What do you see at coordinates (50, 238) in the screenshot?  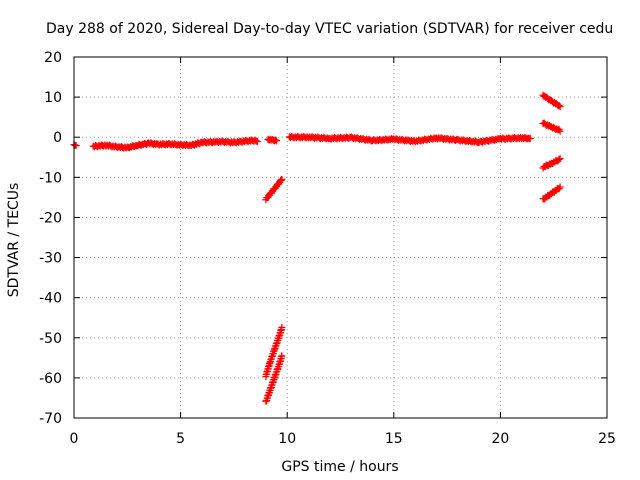 I see `y-tick-labels: -70 -60 -50 -40 -30 -20 -10 0 10 20` at bounding box center [50, 238].